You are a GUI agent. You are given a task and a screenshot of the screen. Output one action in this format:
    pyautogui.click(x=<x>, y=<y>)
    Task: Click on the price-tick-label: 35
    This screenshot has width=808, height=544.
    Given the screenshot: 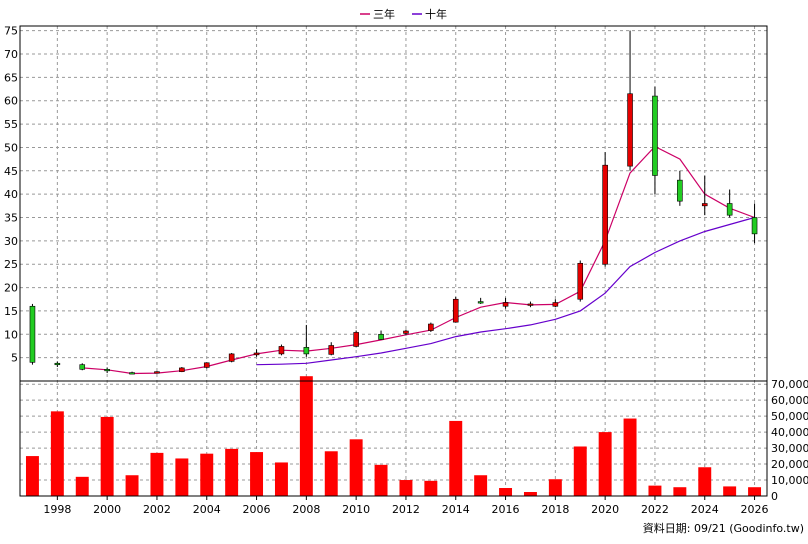 What is the action you would take?
    pyautogui.click(x=11, y=218)
    